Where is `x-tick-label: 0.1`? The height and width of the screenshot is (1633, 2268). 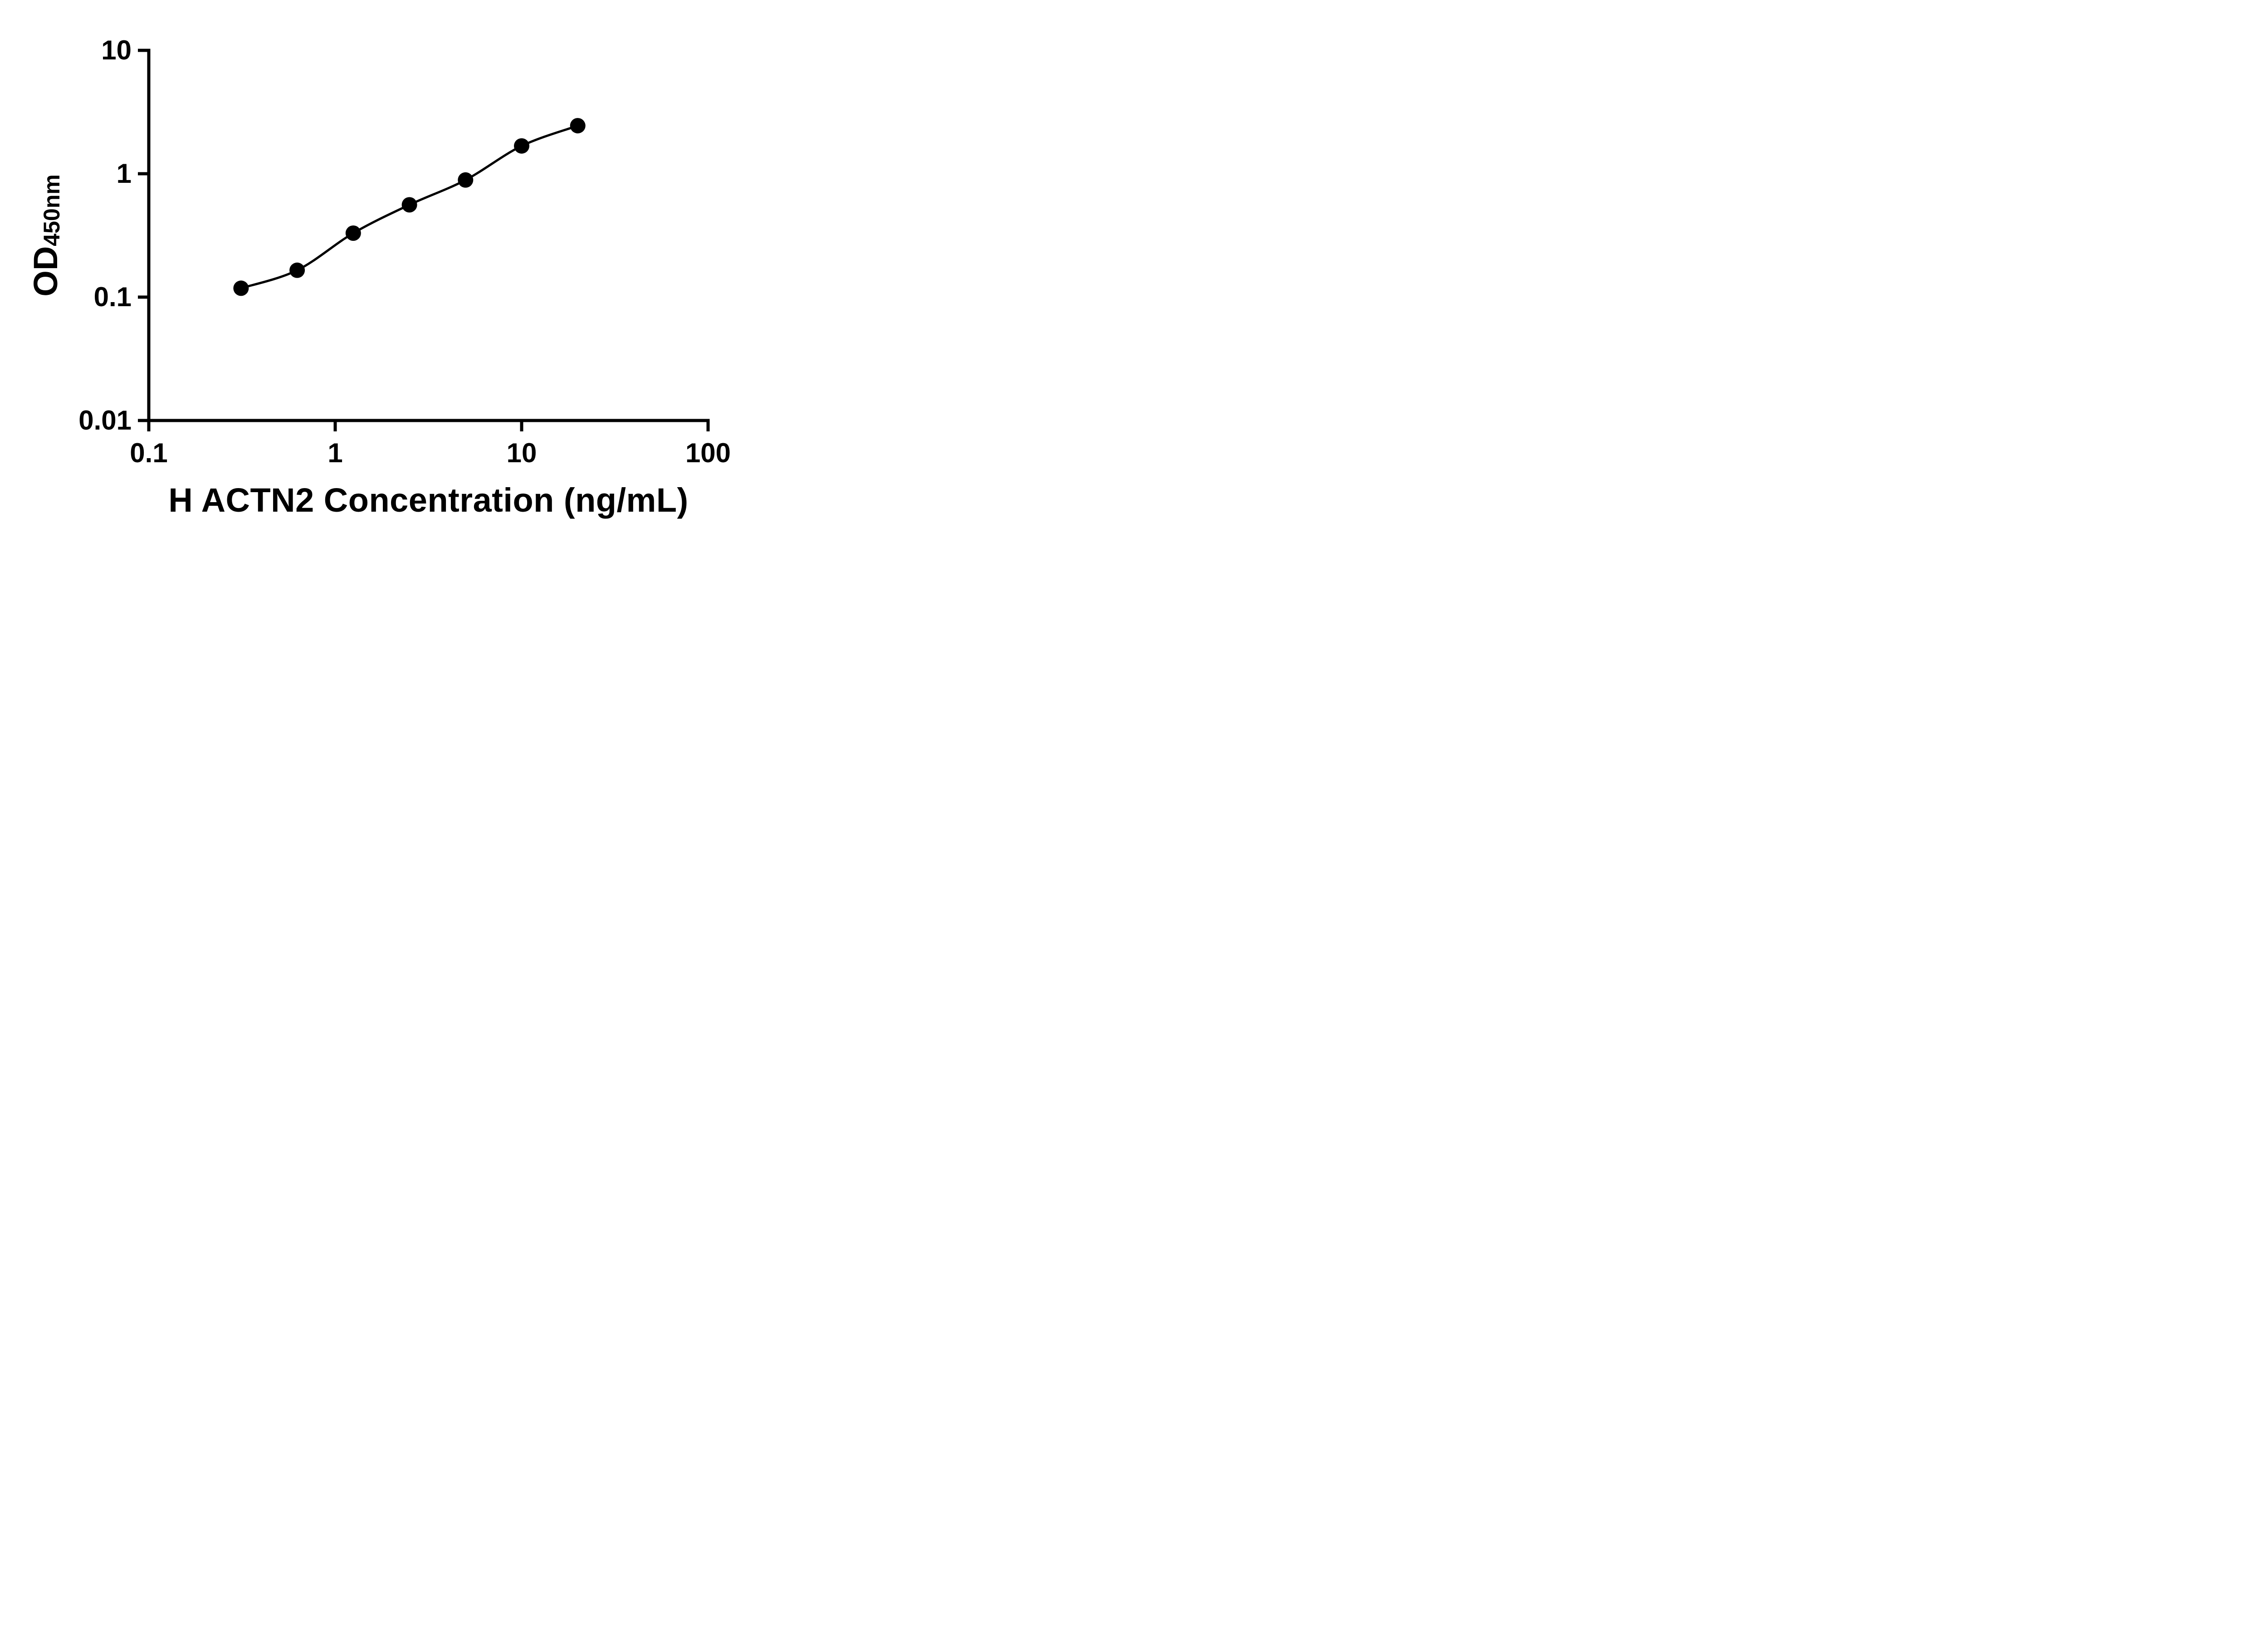 x-tick-label: 0.1 is located at coordinates (148, 453).